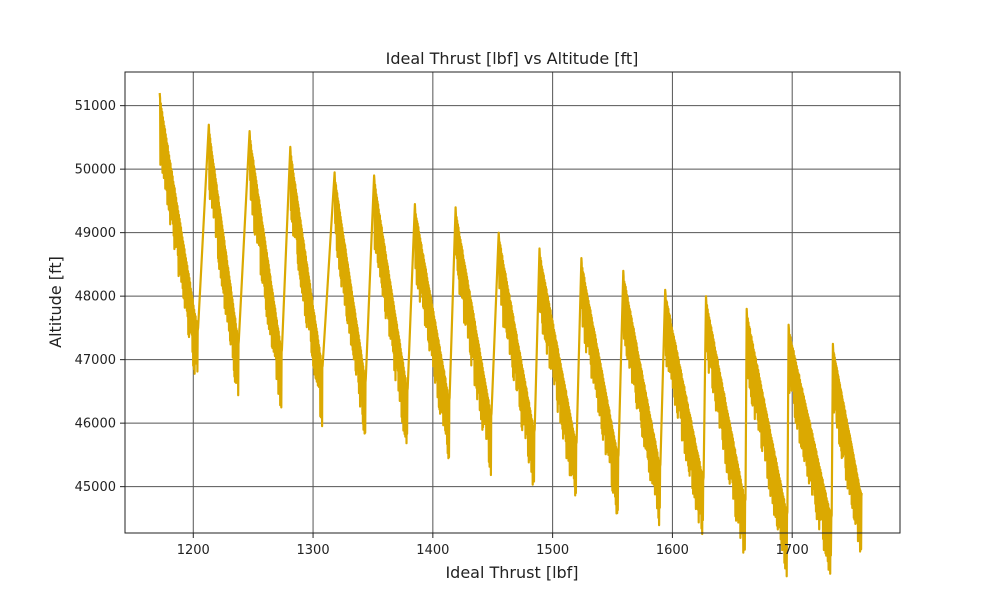 Image resolution: width=1000 pixels, height=600 pixels. I want to click on chart-title: Ideal Thrust [lbf] vs Altitude [ft], so click(512, 58).